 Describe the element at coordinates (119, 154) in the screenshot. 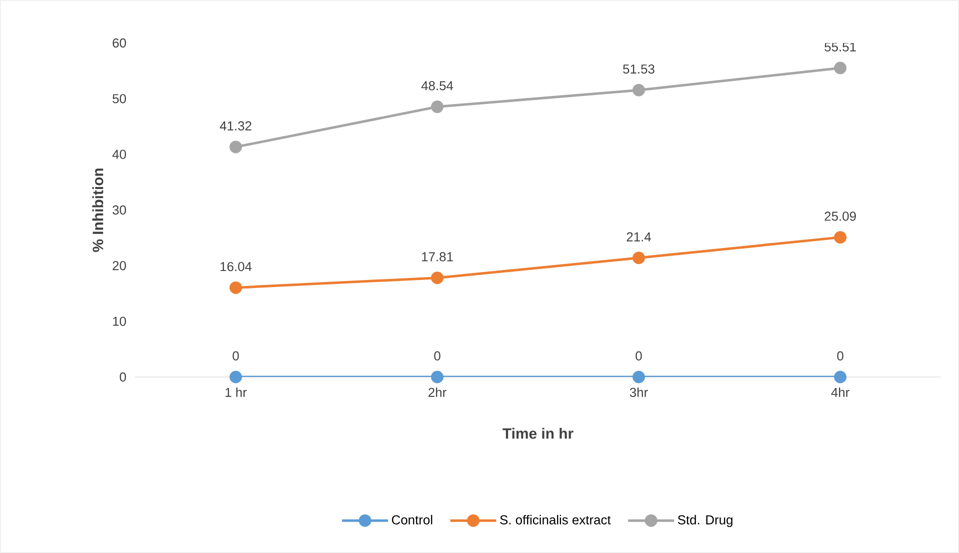

I see `y-tick-label: 40` at that location.